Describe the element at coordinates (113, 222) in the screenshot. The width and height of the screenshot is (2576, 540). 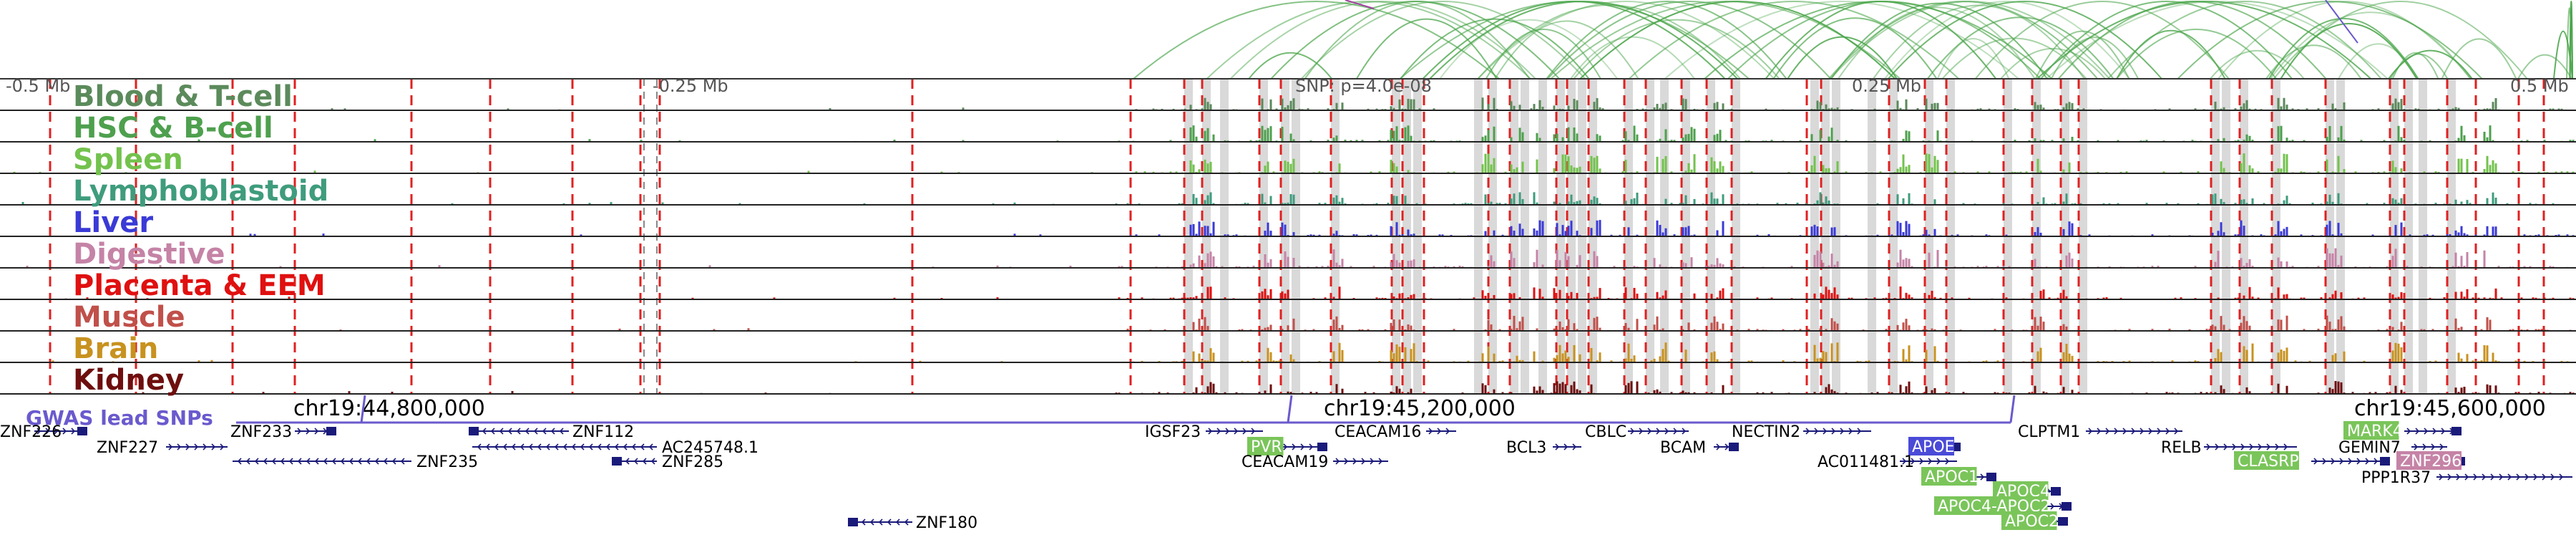
I see `tissue-label: Liver` at that location.